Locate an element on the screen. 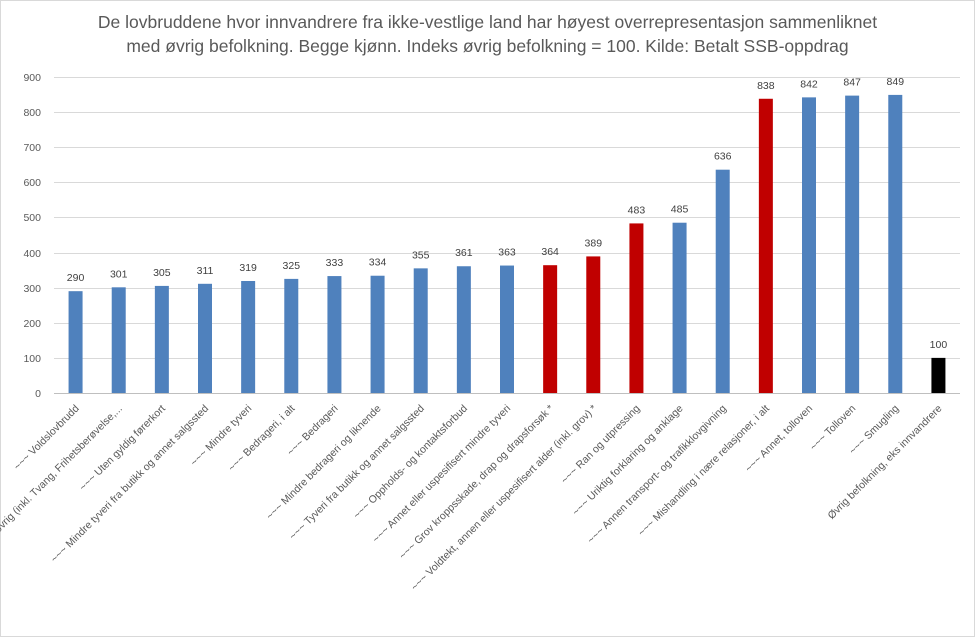  y-tick-label: 100 is located at coordinates (32, 359).